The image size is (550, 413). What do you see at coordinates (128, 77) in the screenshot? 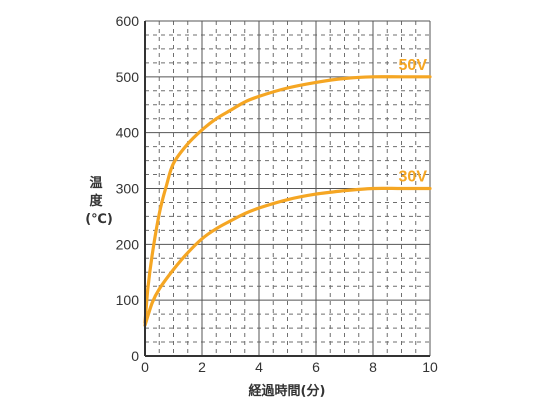
I see `y-tick-label: 500` at bounding box center [128, 77].